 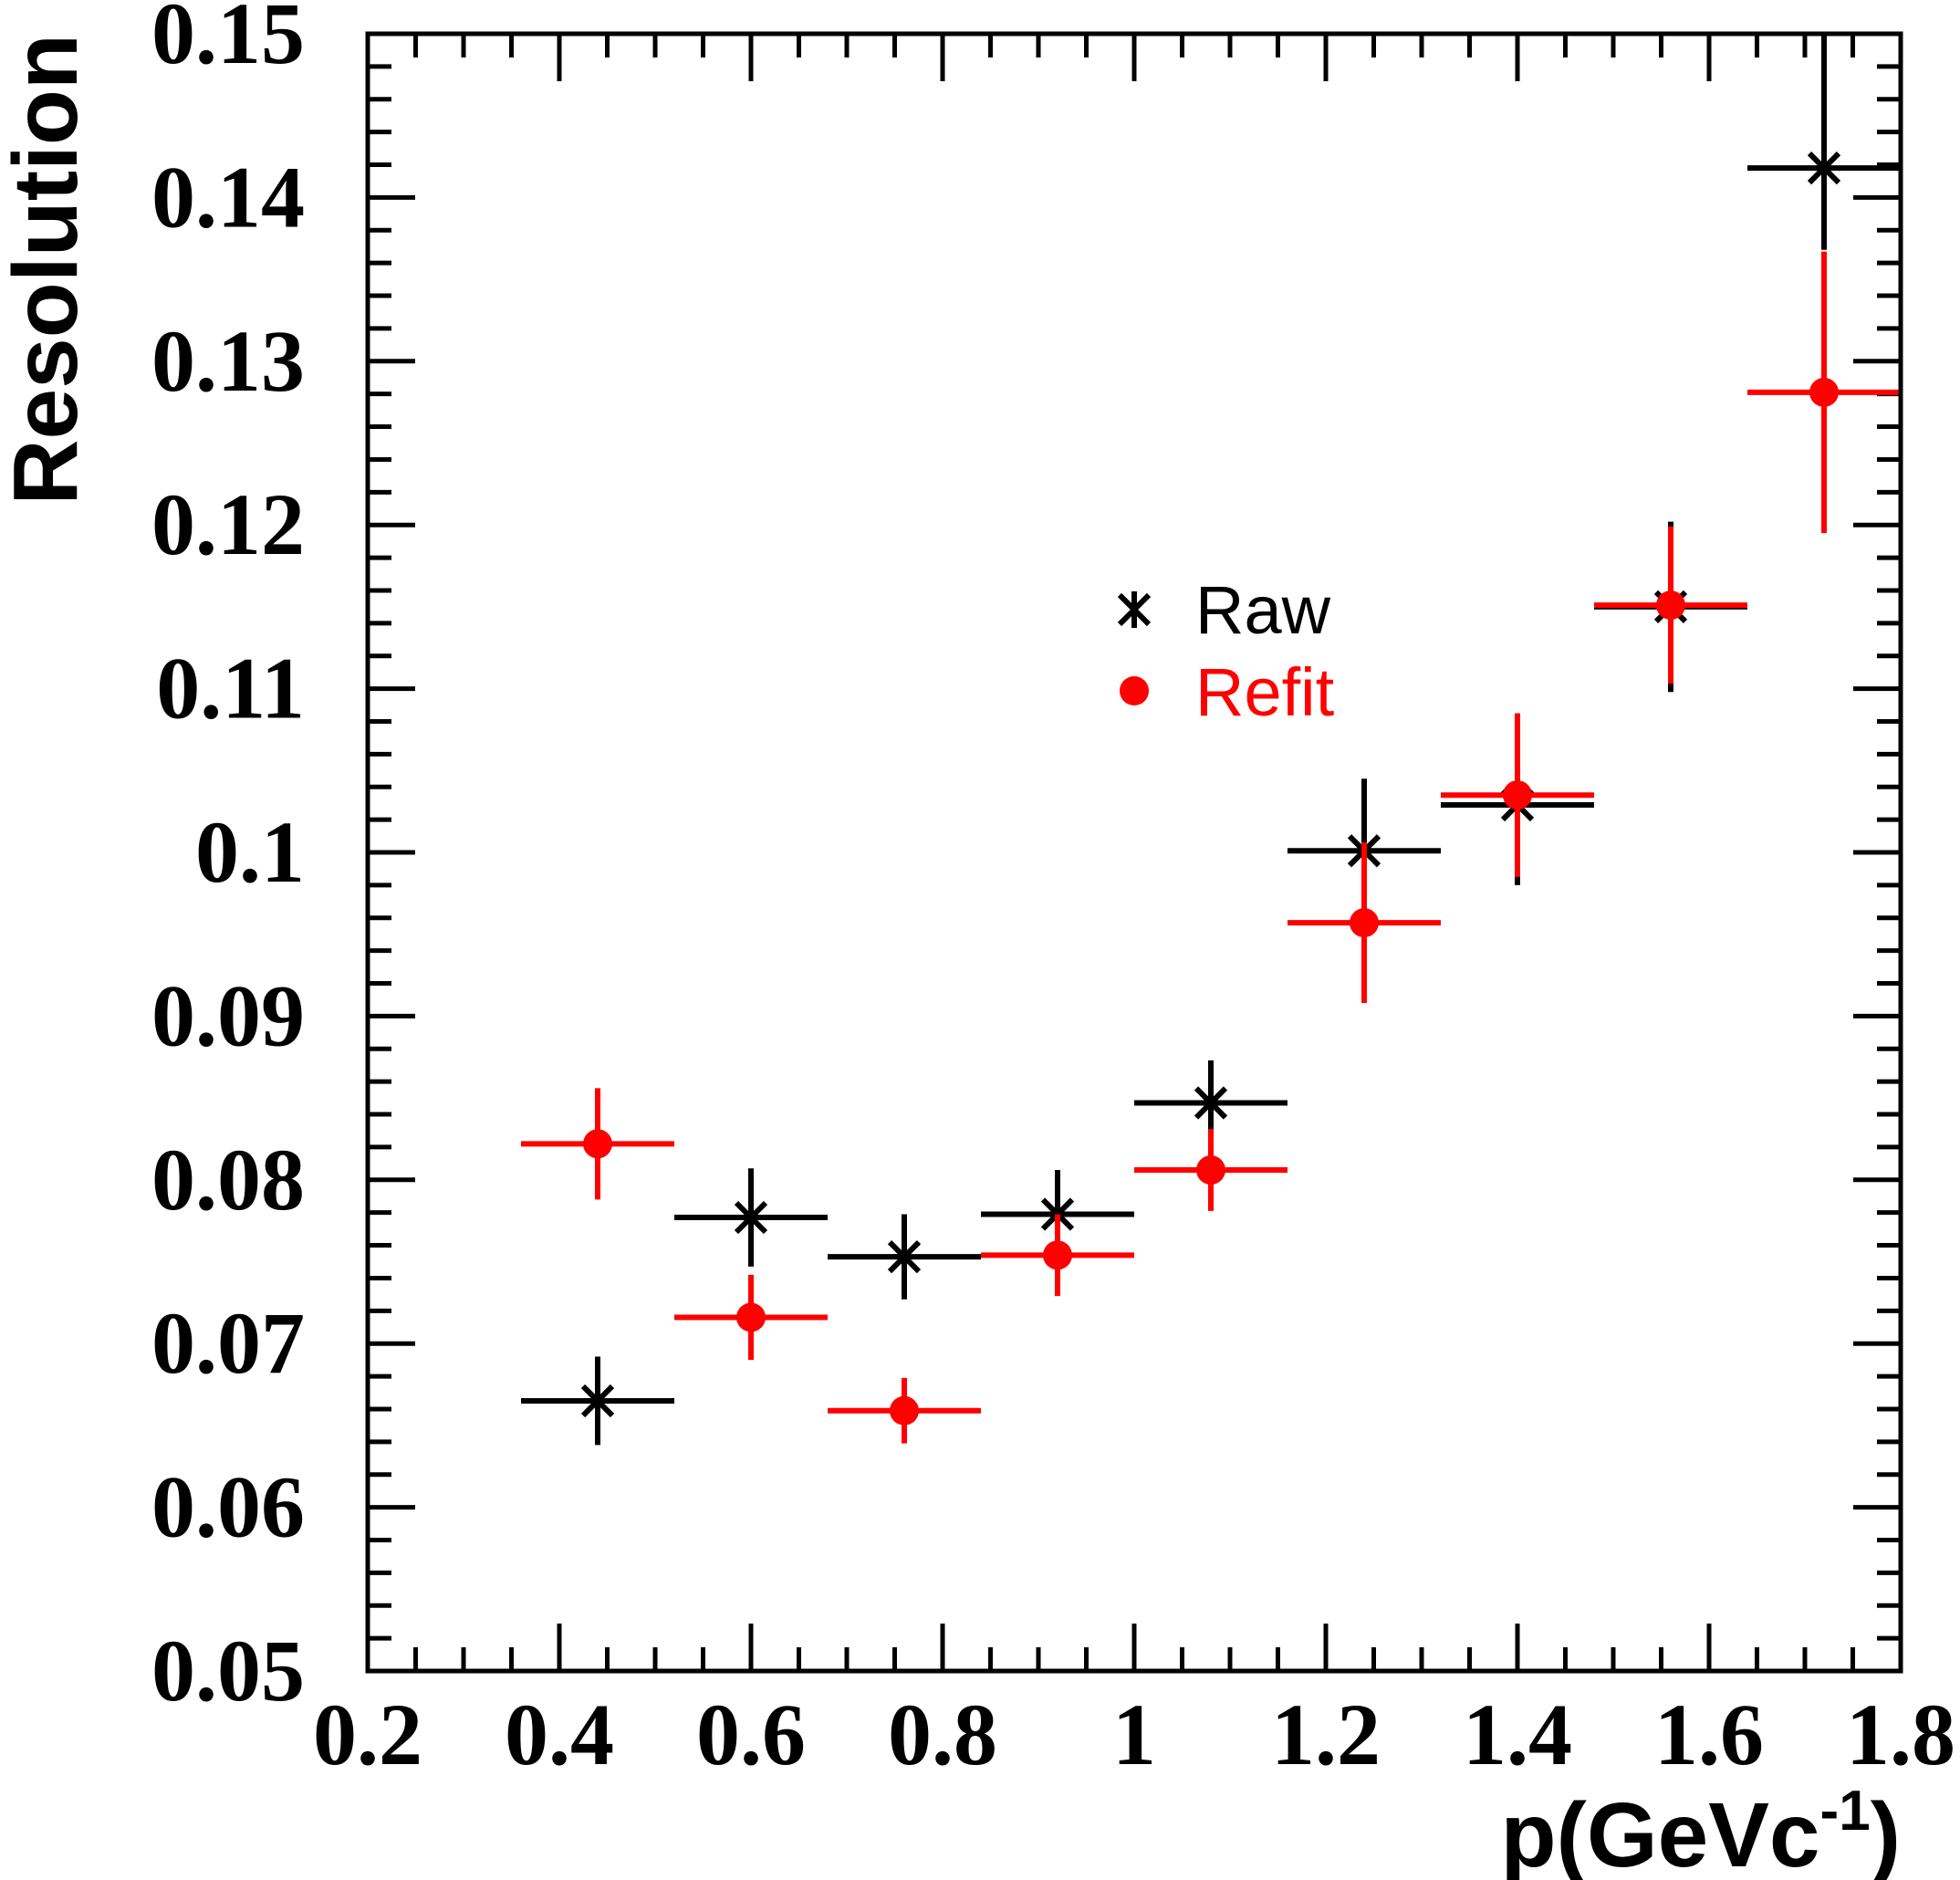 I want to click on y-tick-label: 0.1, so click(x=250, y=852).